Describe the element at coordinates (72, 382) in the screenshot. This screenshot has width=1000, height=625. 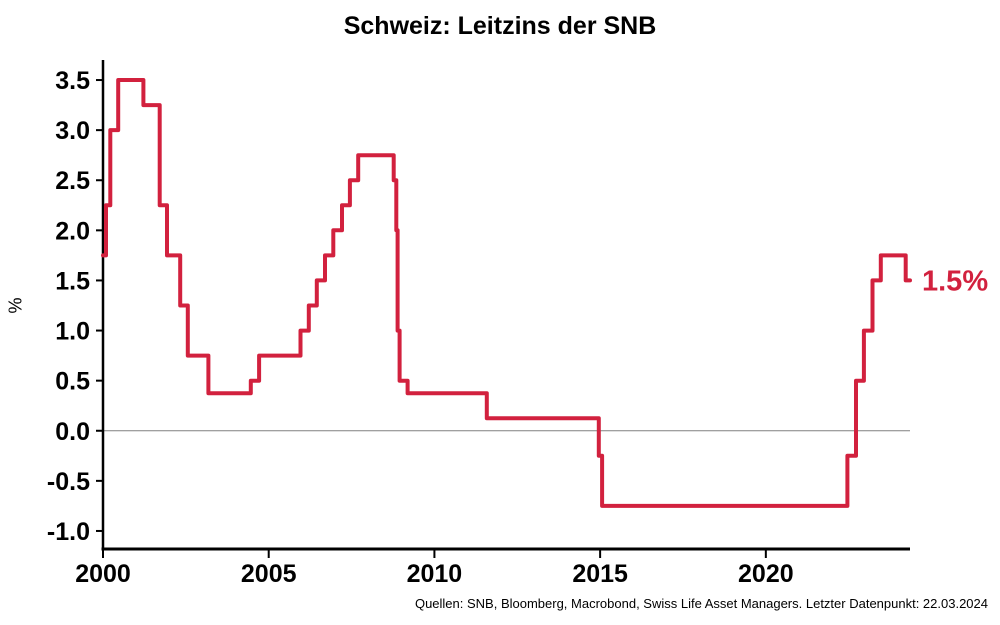
I see `y-tick-label: 0.5` at that location.